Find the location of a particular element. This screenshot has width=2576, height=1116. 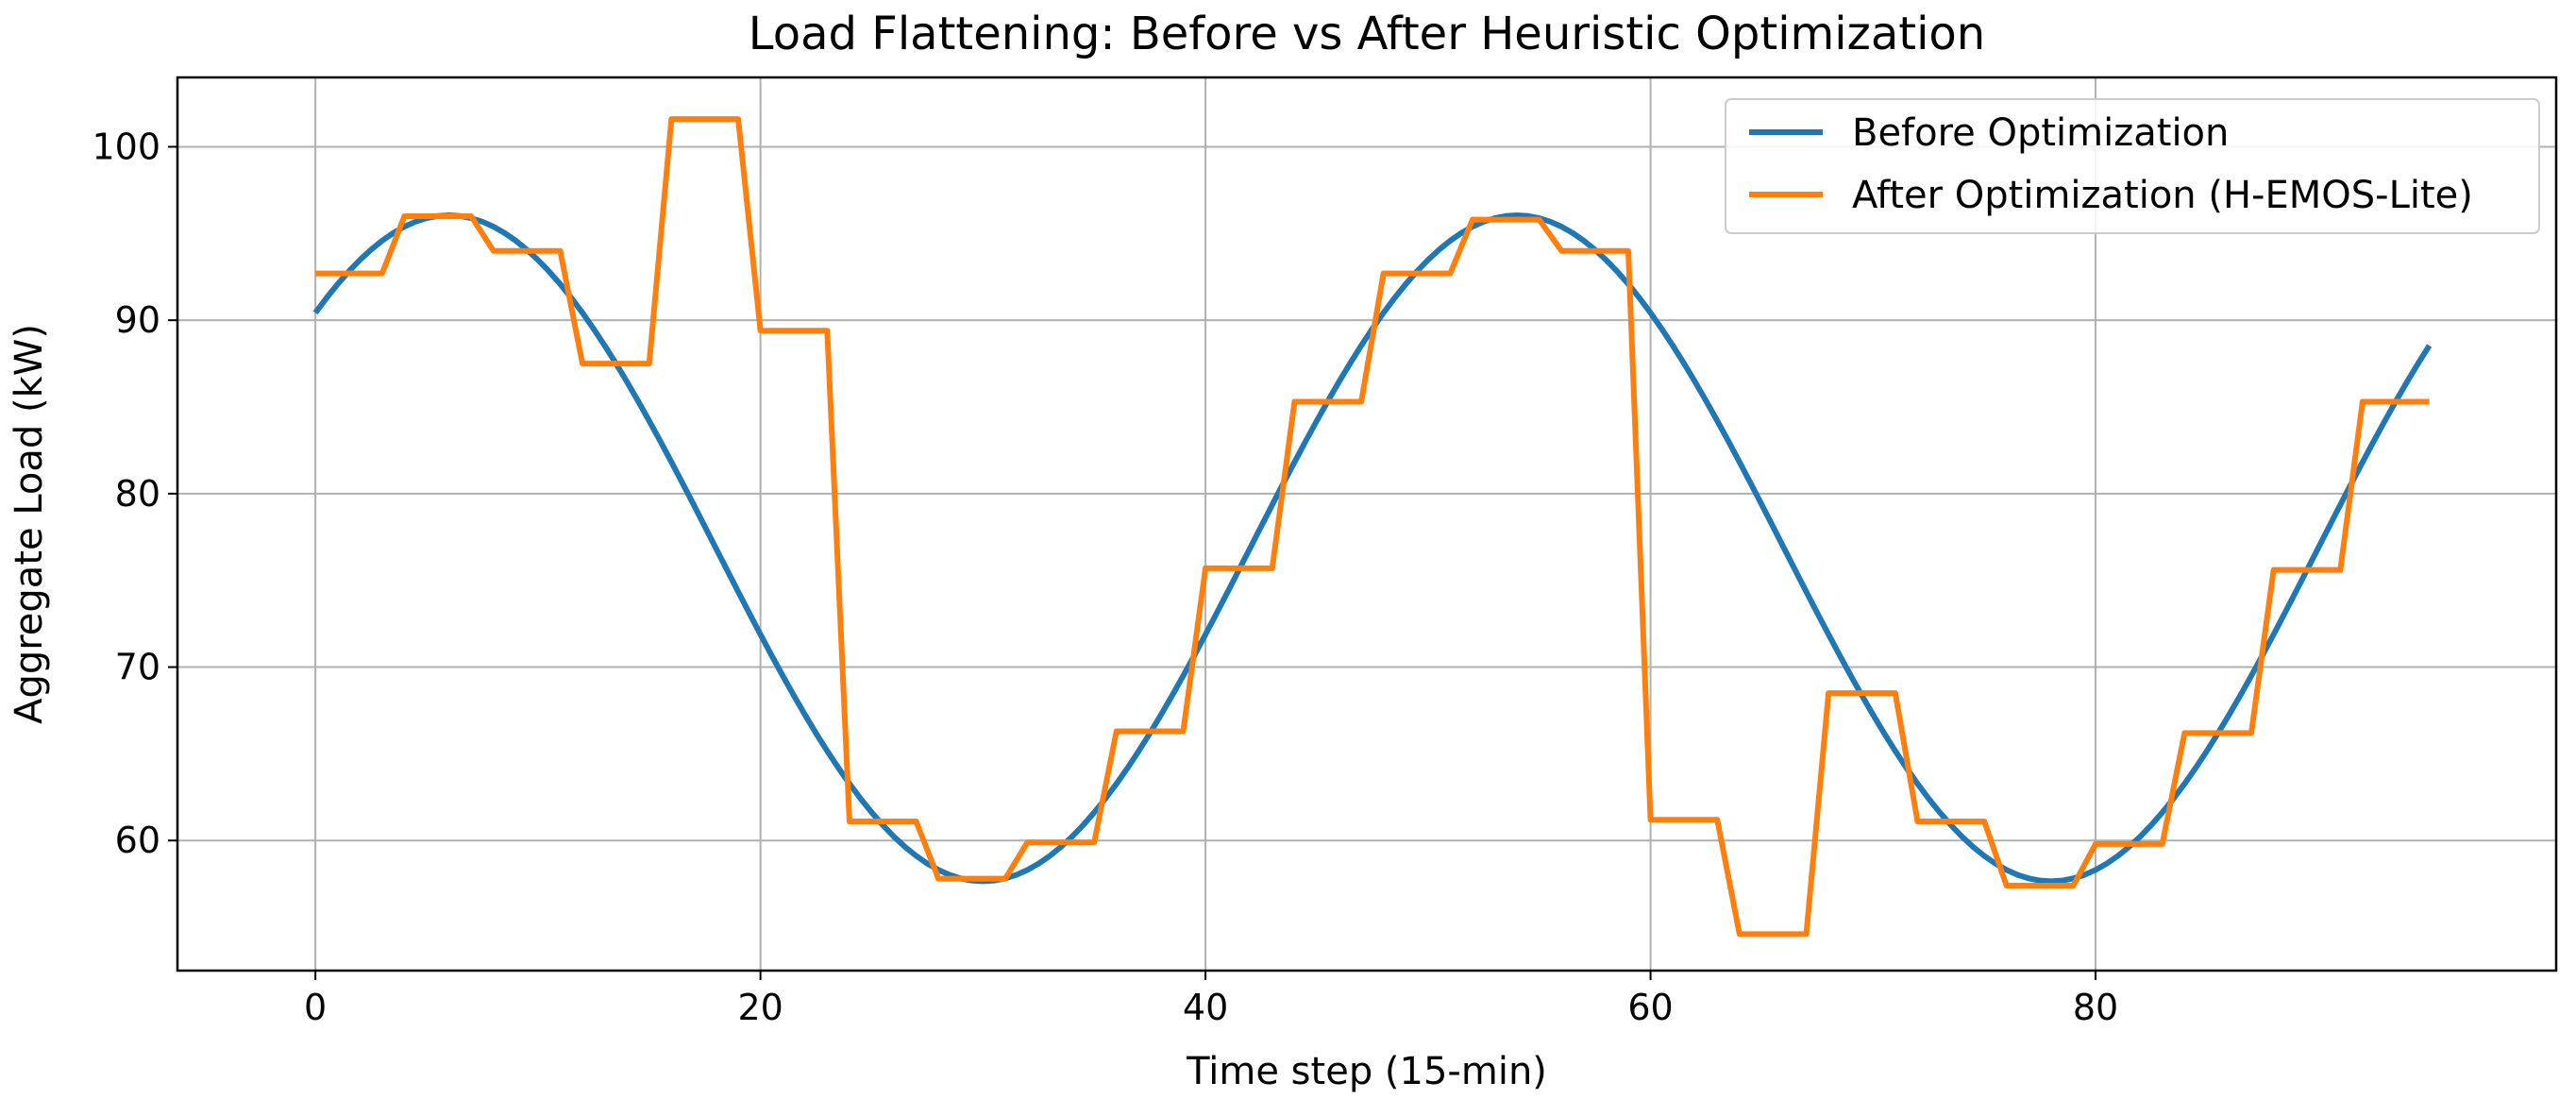

legend-label-after: After Optimization (H-EMOS-Lite) is located at coordinates (2162, 195).